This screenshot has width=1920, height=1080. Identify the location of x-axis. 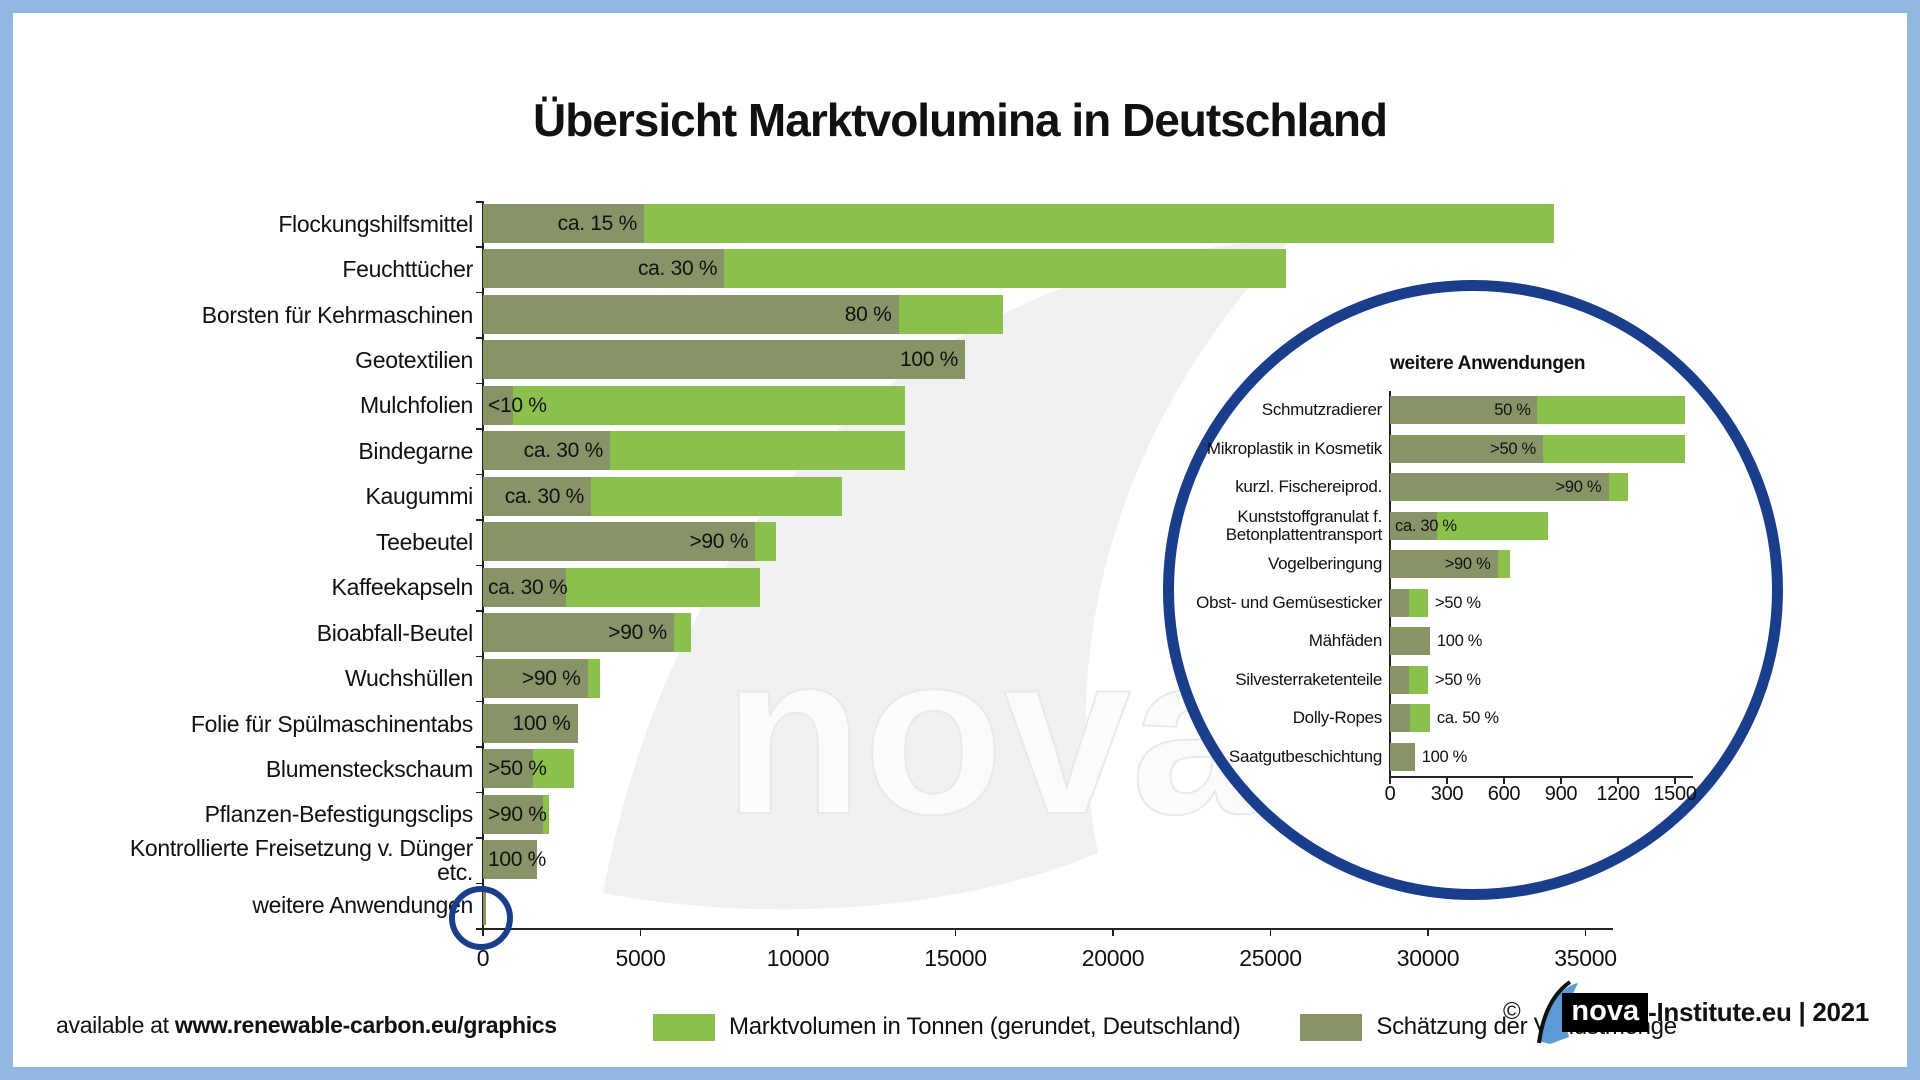
(1541, 777).